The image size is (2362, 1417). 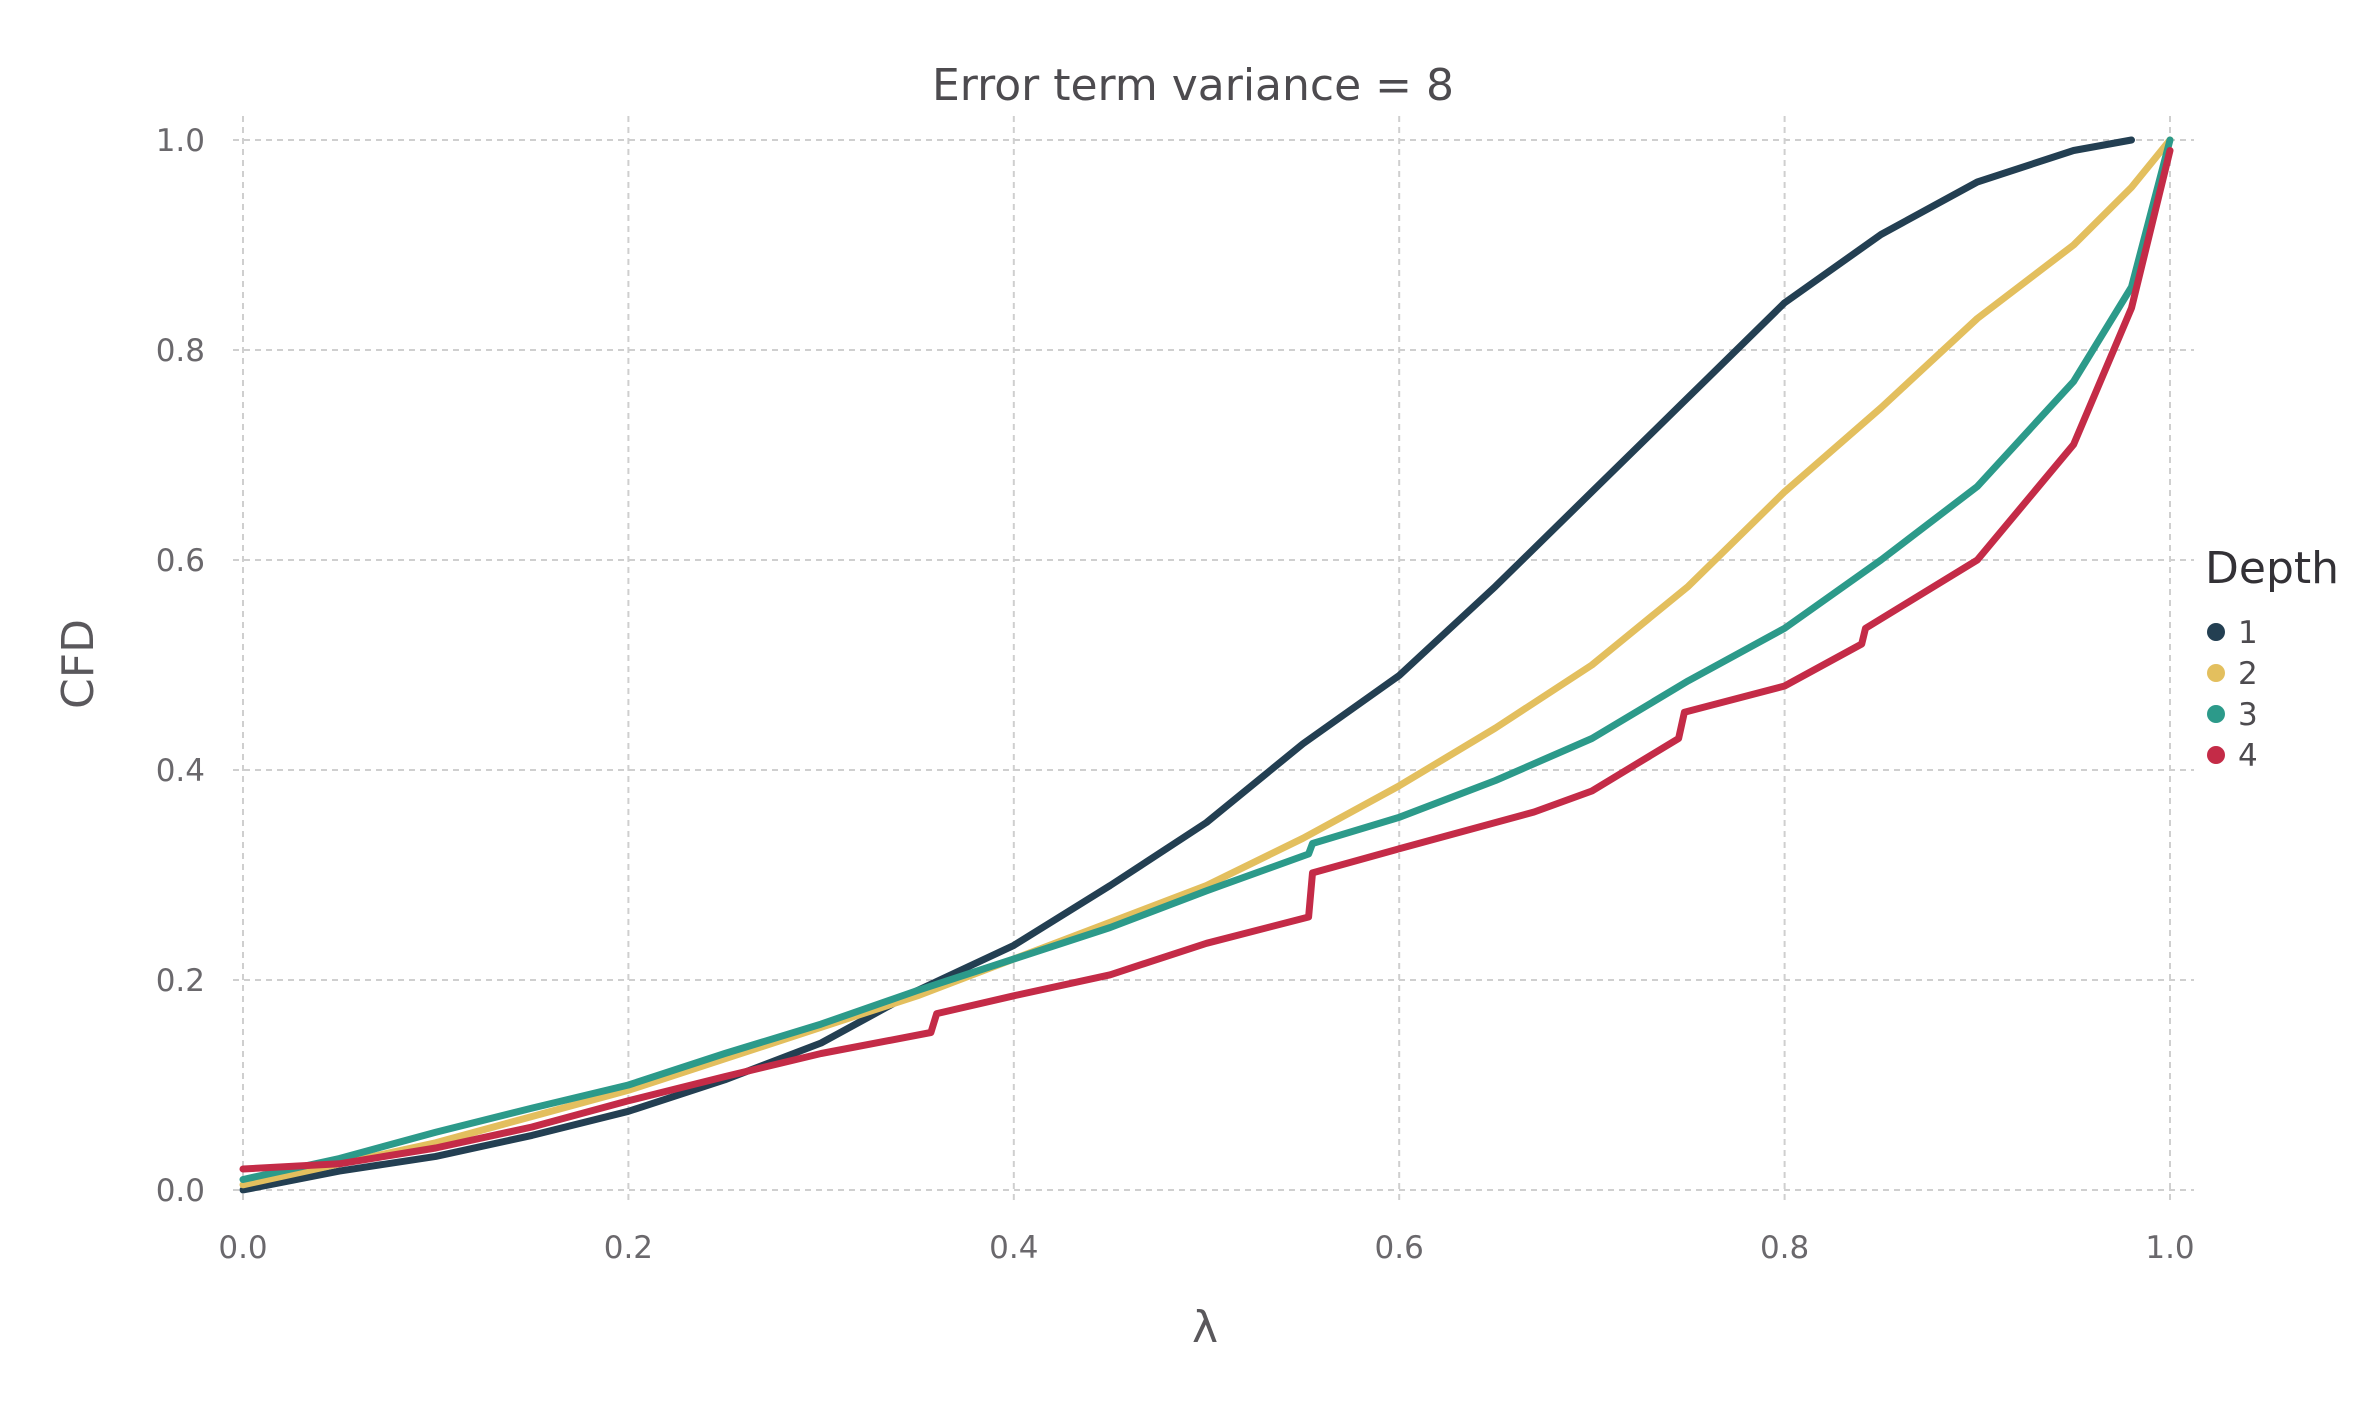 What do you see at coordinates (628, 1248) in the screenshot?
I see `x-tick-label: 0.2` at bounding box center [628, 1248].